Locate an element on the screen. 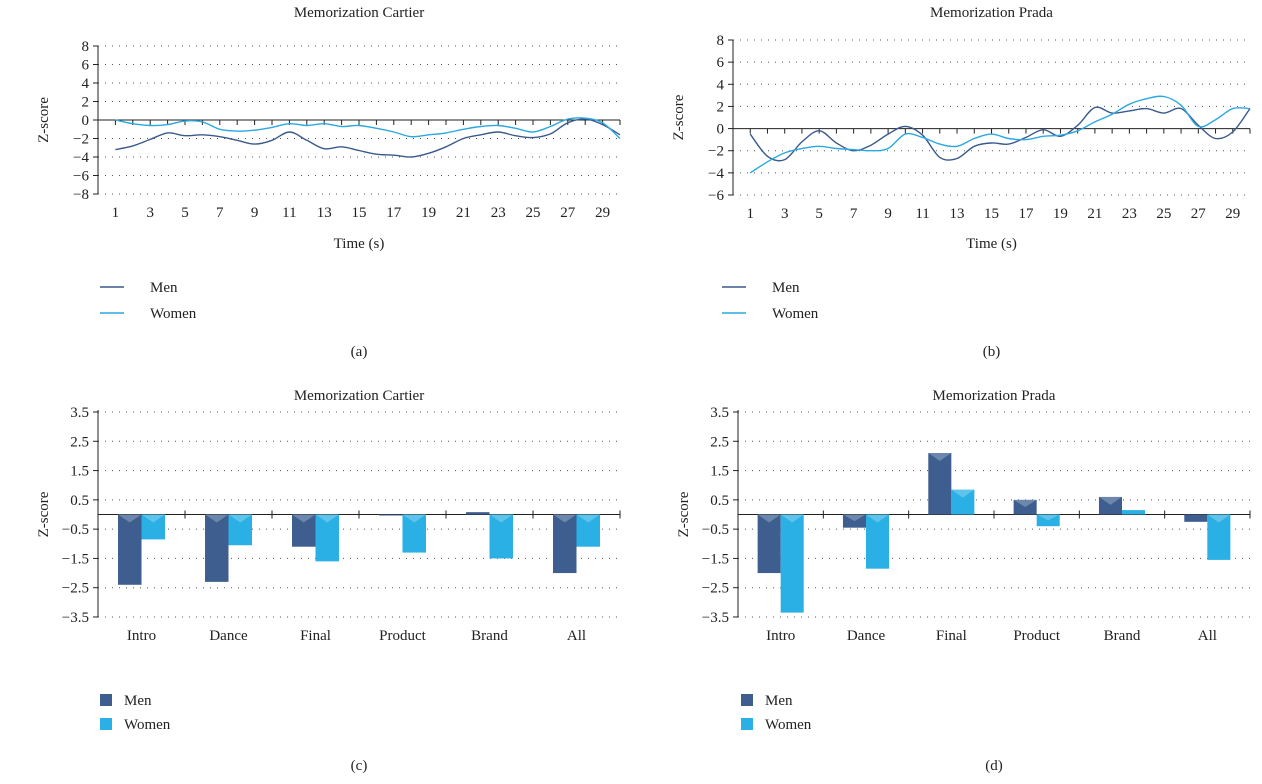 This screenshot has width=1262, height=784. x-tick-label: 29 is located at coordinates (602, 213).